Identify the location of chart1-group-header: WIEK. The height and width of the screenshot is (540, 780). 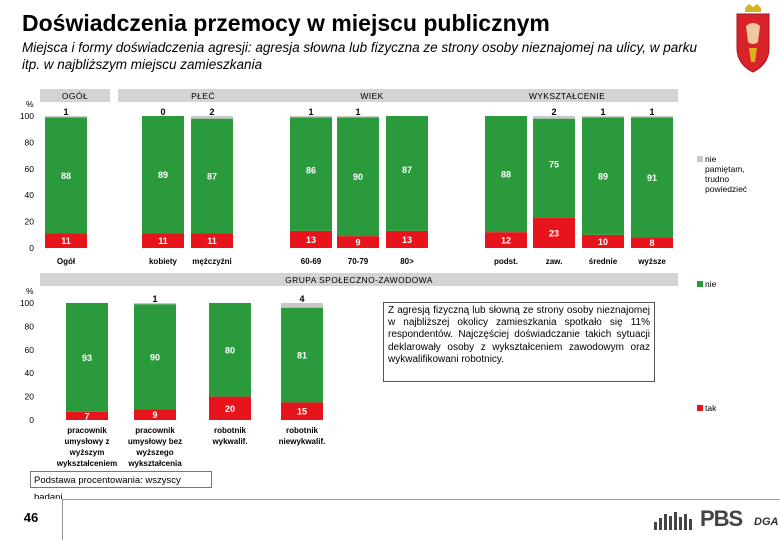
(371, 96).